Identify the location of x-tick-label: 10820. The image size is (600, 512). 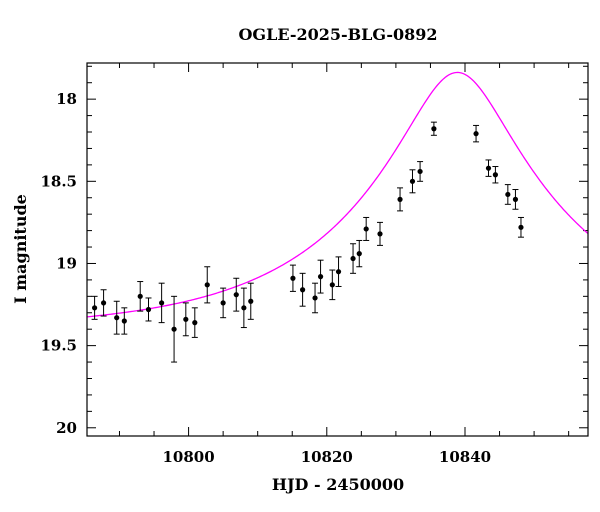
(327, 457).